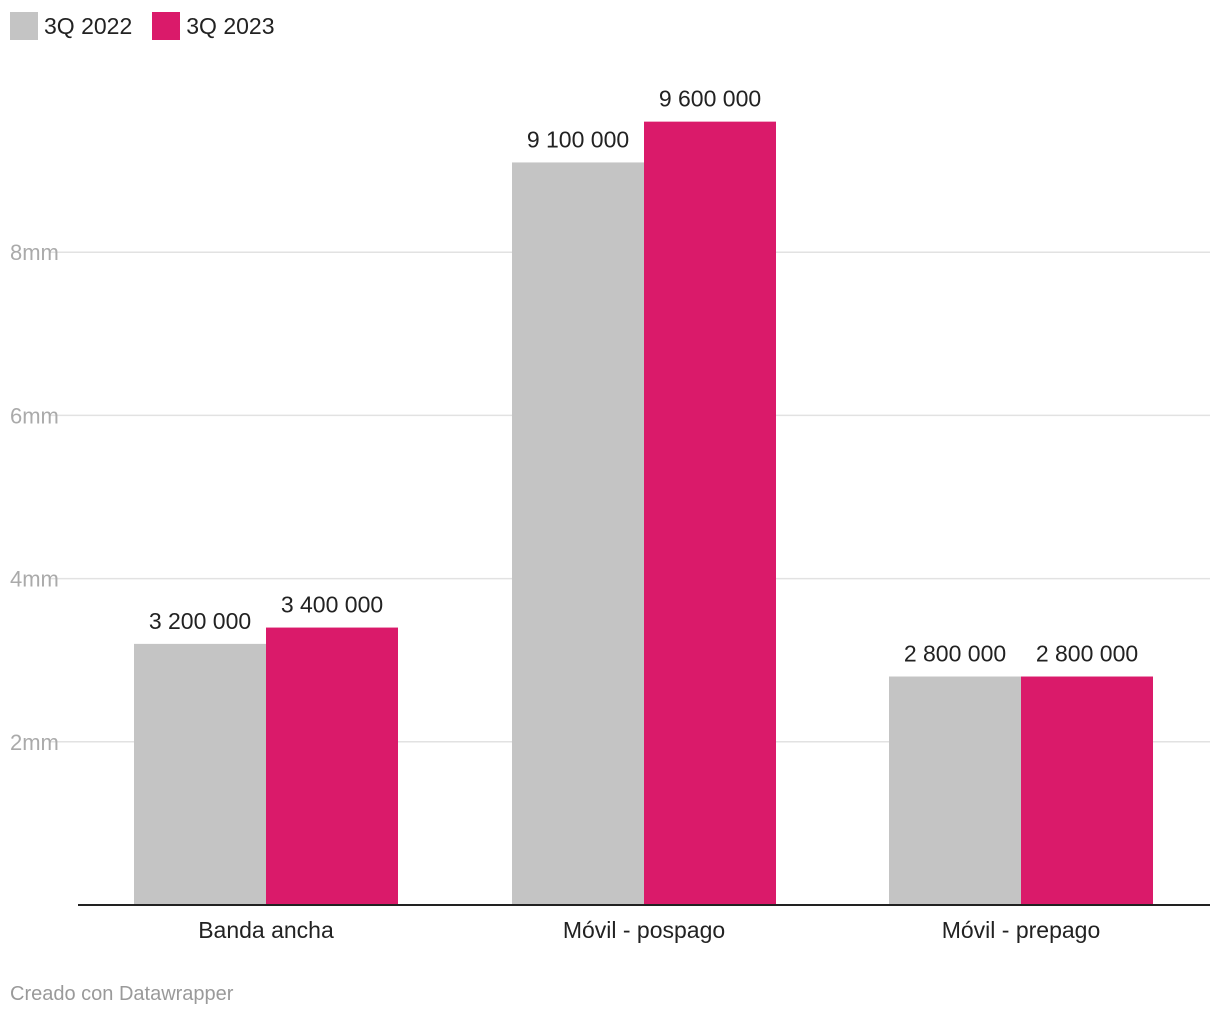  I want to click on legend-item-3q-2023: 3Q 2023, so click(213, 26).